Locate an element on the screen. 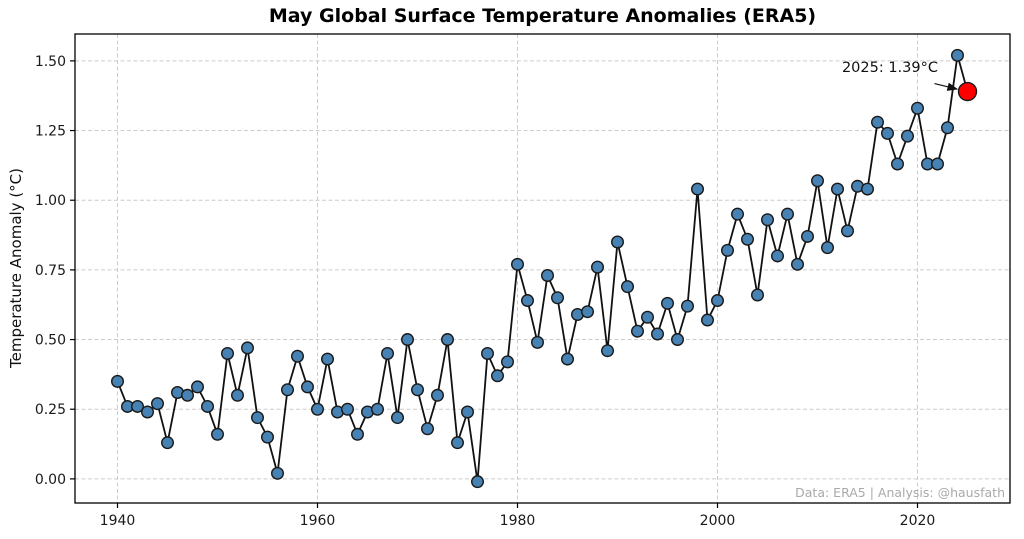 Image resolution: width=1024 pixels, height=539 pixels. y-tick-label: 0.00 is located at coordinates (50, 480).